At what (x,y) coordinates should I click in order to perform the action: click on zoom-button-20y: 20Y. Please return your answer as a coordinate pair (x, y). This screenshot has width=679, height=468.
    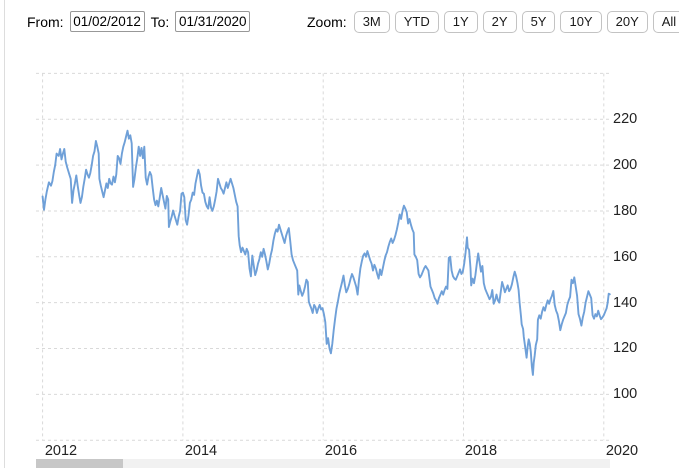
    Looking at the image, I should click on (627, 22).